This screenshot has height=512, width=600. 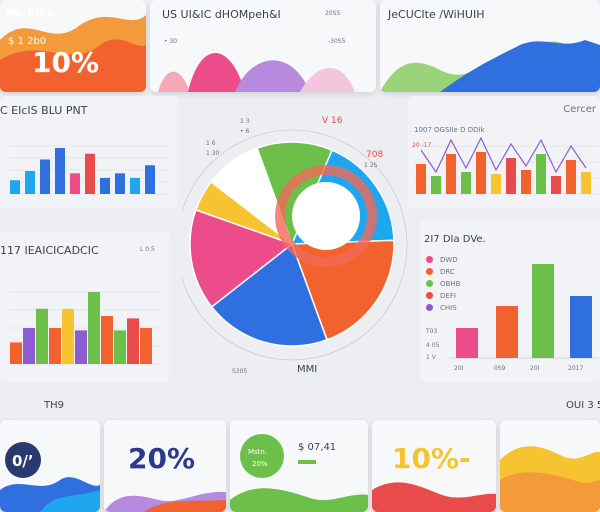 I want to click on top-right-card: JeCUCIte /WiHUIH, so click(x=490, y=46).